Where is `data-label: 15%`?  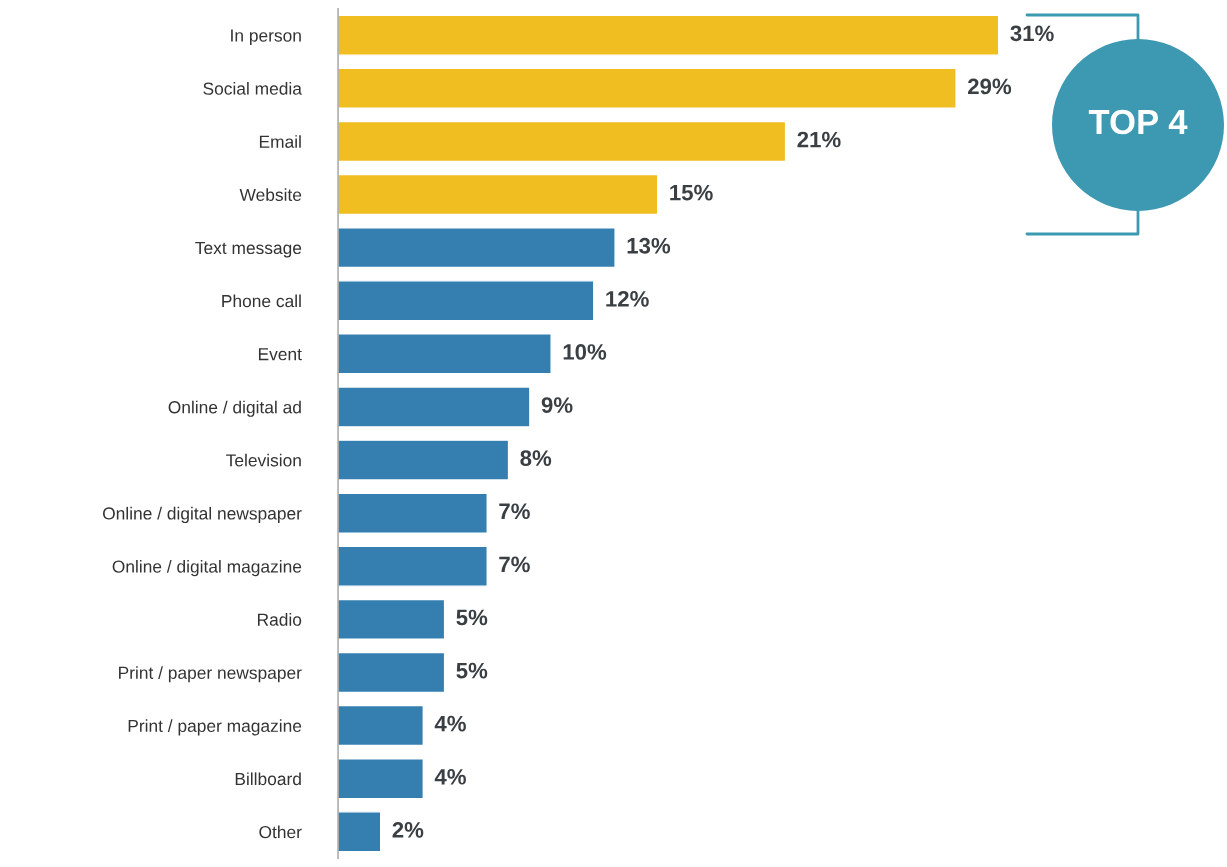 data-label: 15% is located at coordinates (691, 192).